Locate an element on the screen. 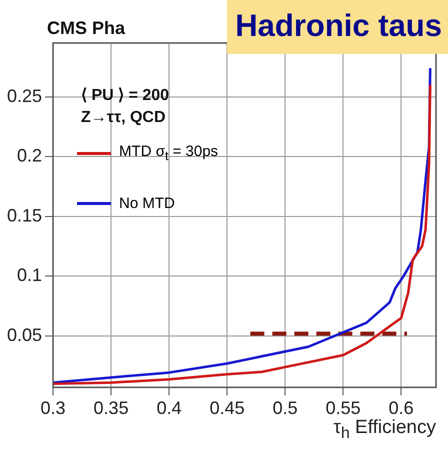 The width and height of the screenshot is (448, 455). annotation: ⟨ PU ⟩ = 200 is located at coordinates (125, 95).